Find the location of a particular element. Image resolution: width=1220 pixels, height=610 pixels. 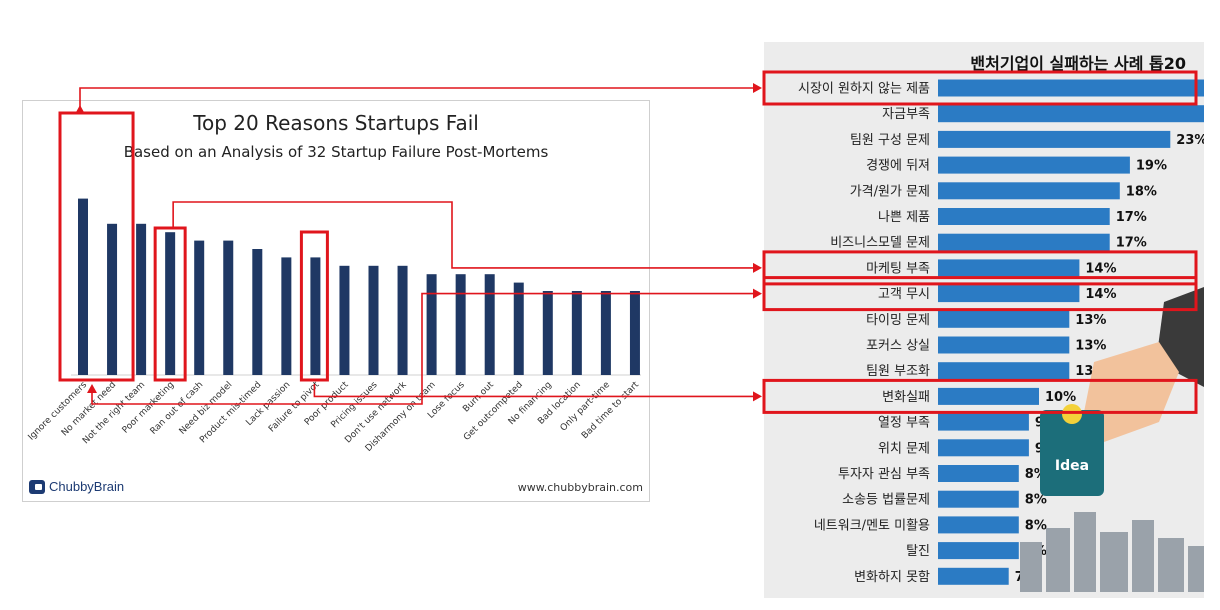

category-label: 가격/원가 문제 is located at coordinates (890, 191).